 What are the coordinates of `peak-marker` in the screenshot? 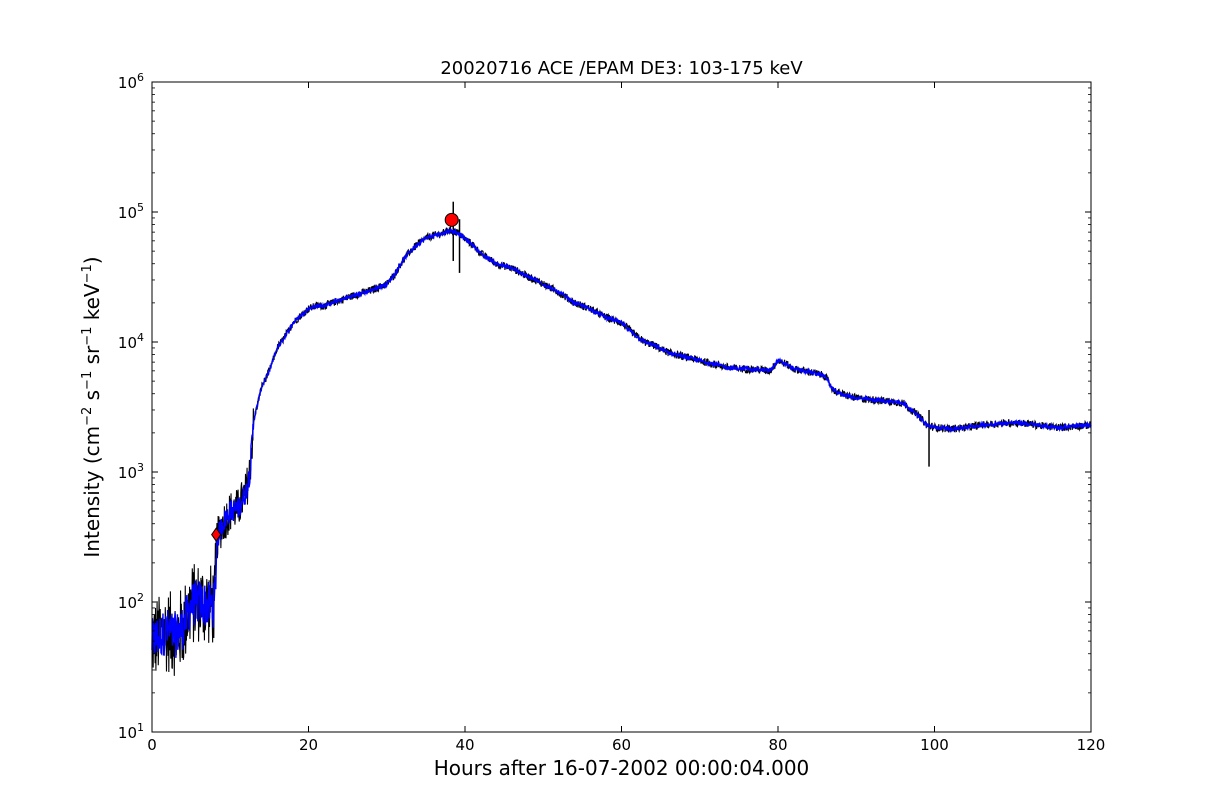 It's located at (451, 219).